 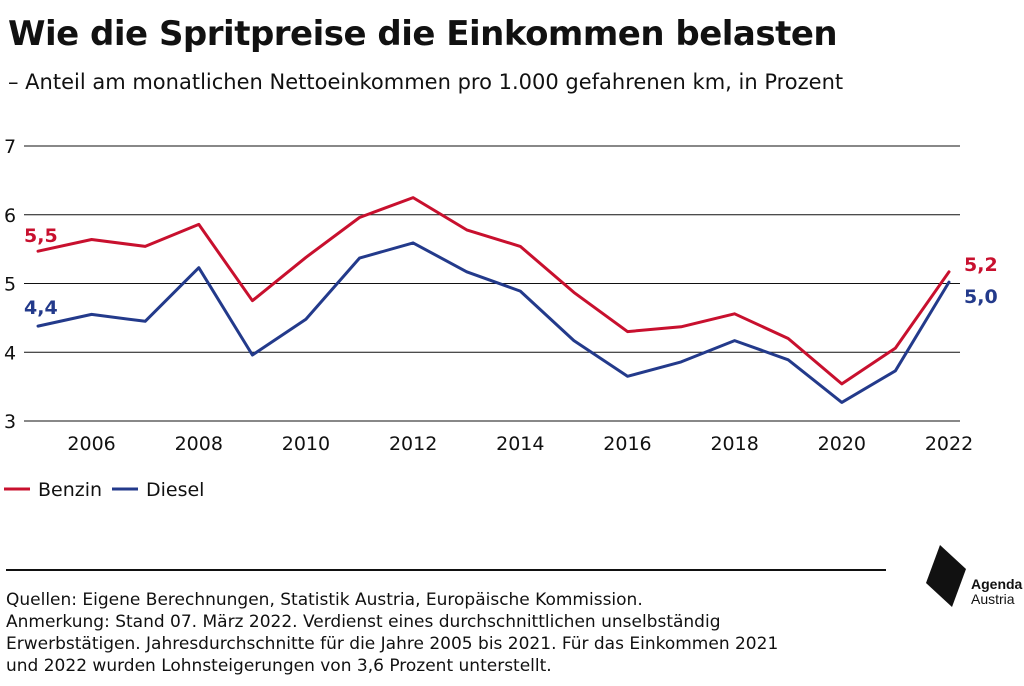 I want to click on logo-mark-icon, so click(x=946, y=576).